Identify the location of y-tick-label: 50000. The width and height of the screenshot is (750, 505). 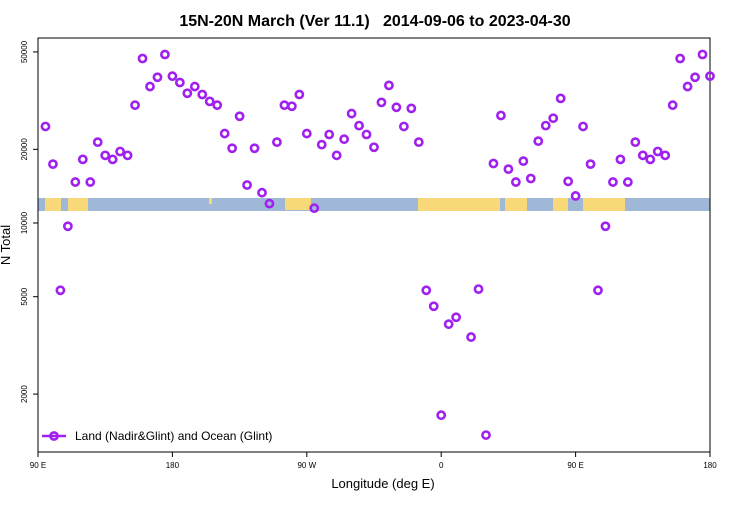
(24, 51).